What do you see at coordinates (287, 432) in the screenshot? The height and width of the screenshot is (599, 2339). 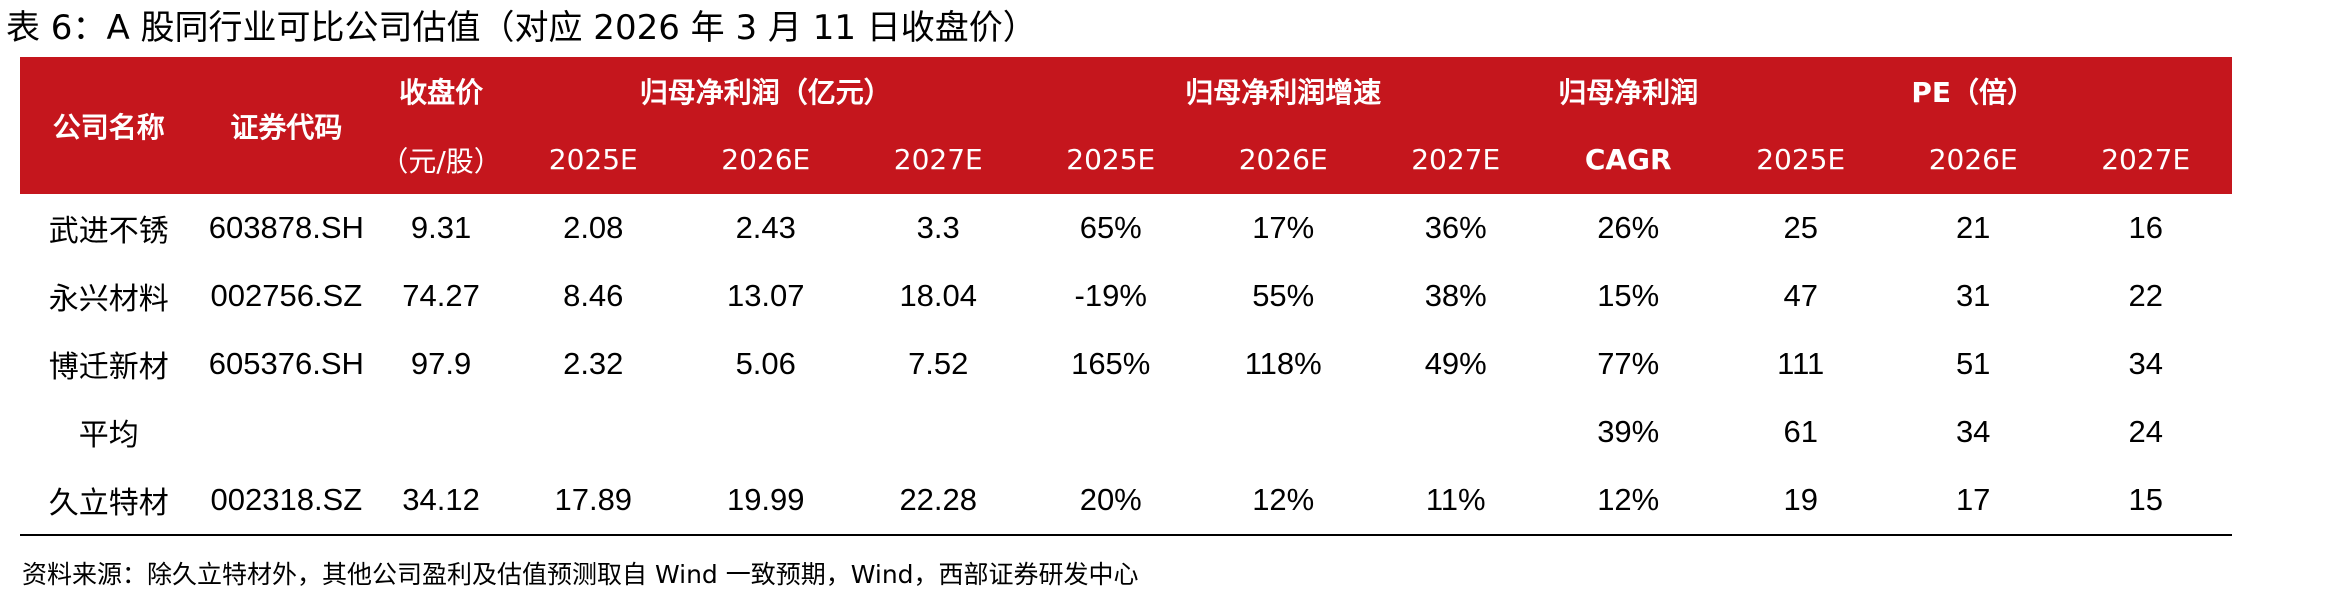 I see `cell-code` at bounding box center [287, 432].